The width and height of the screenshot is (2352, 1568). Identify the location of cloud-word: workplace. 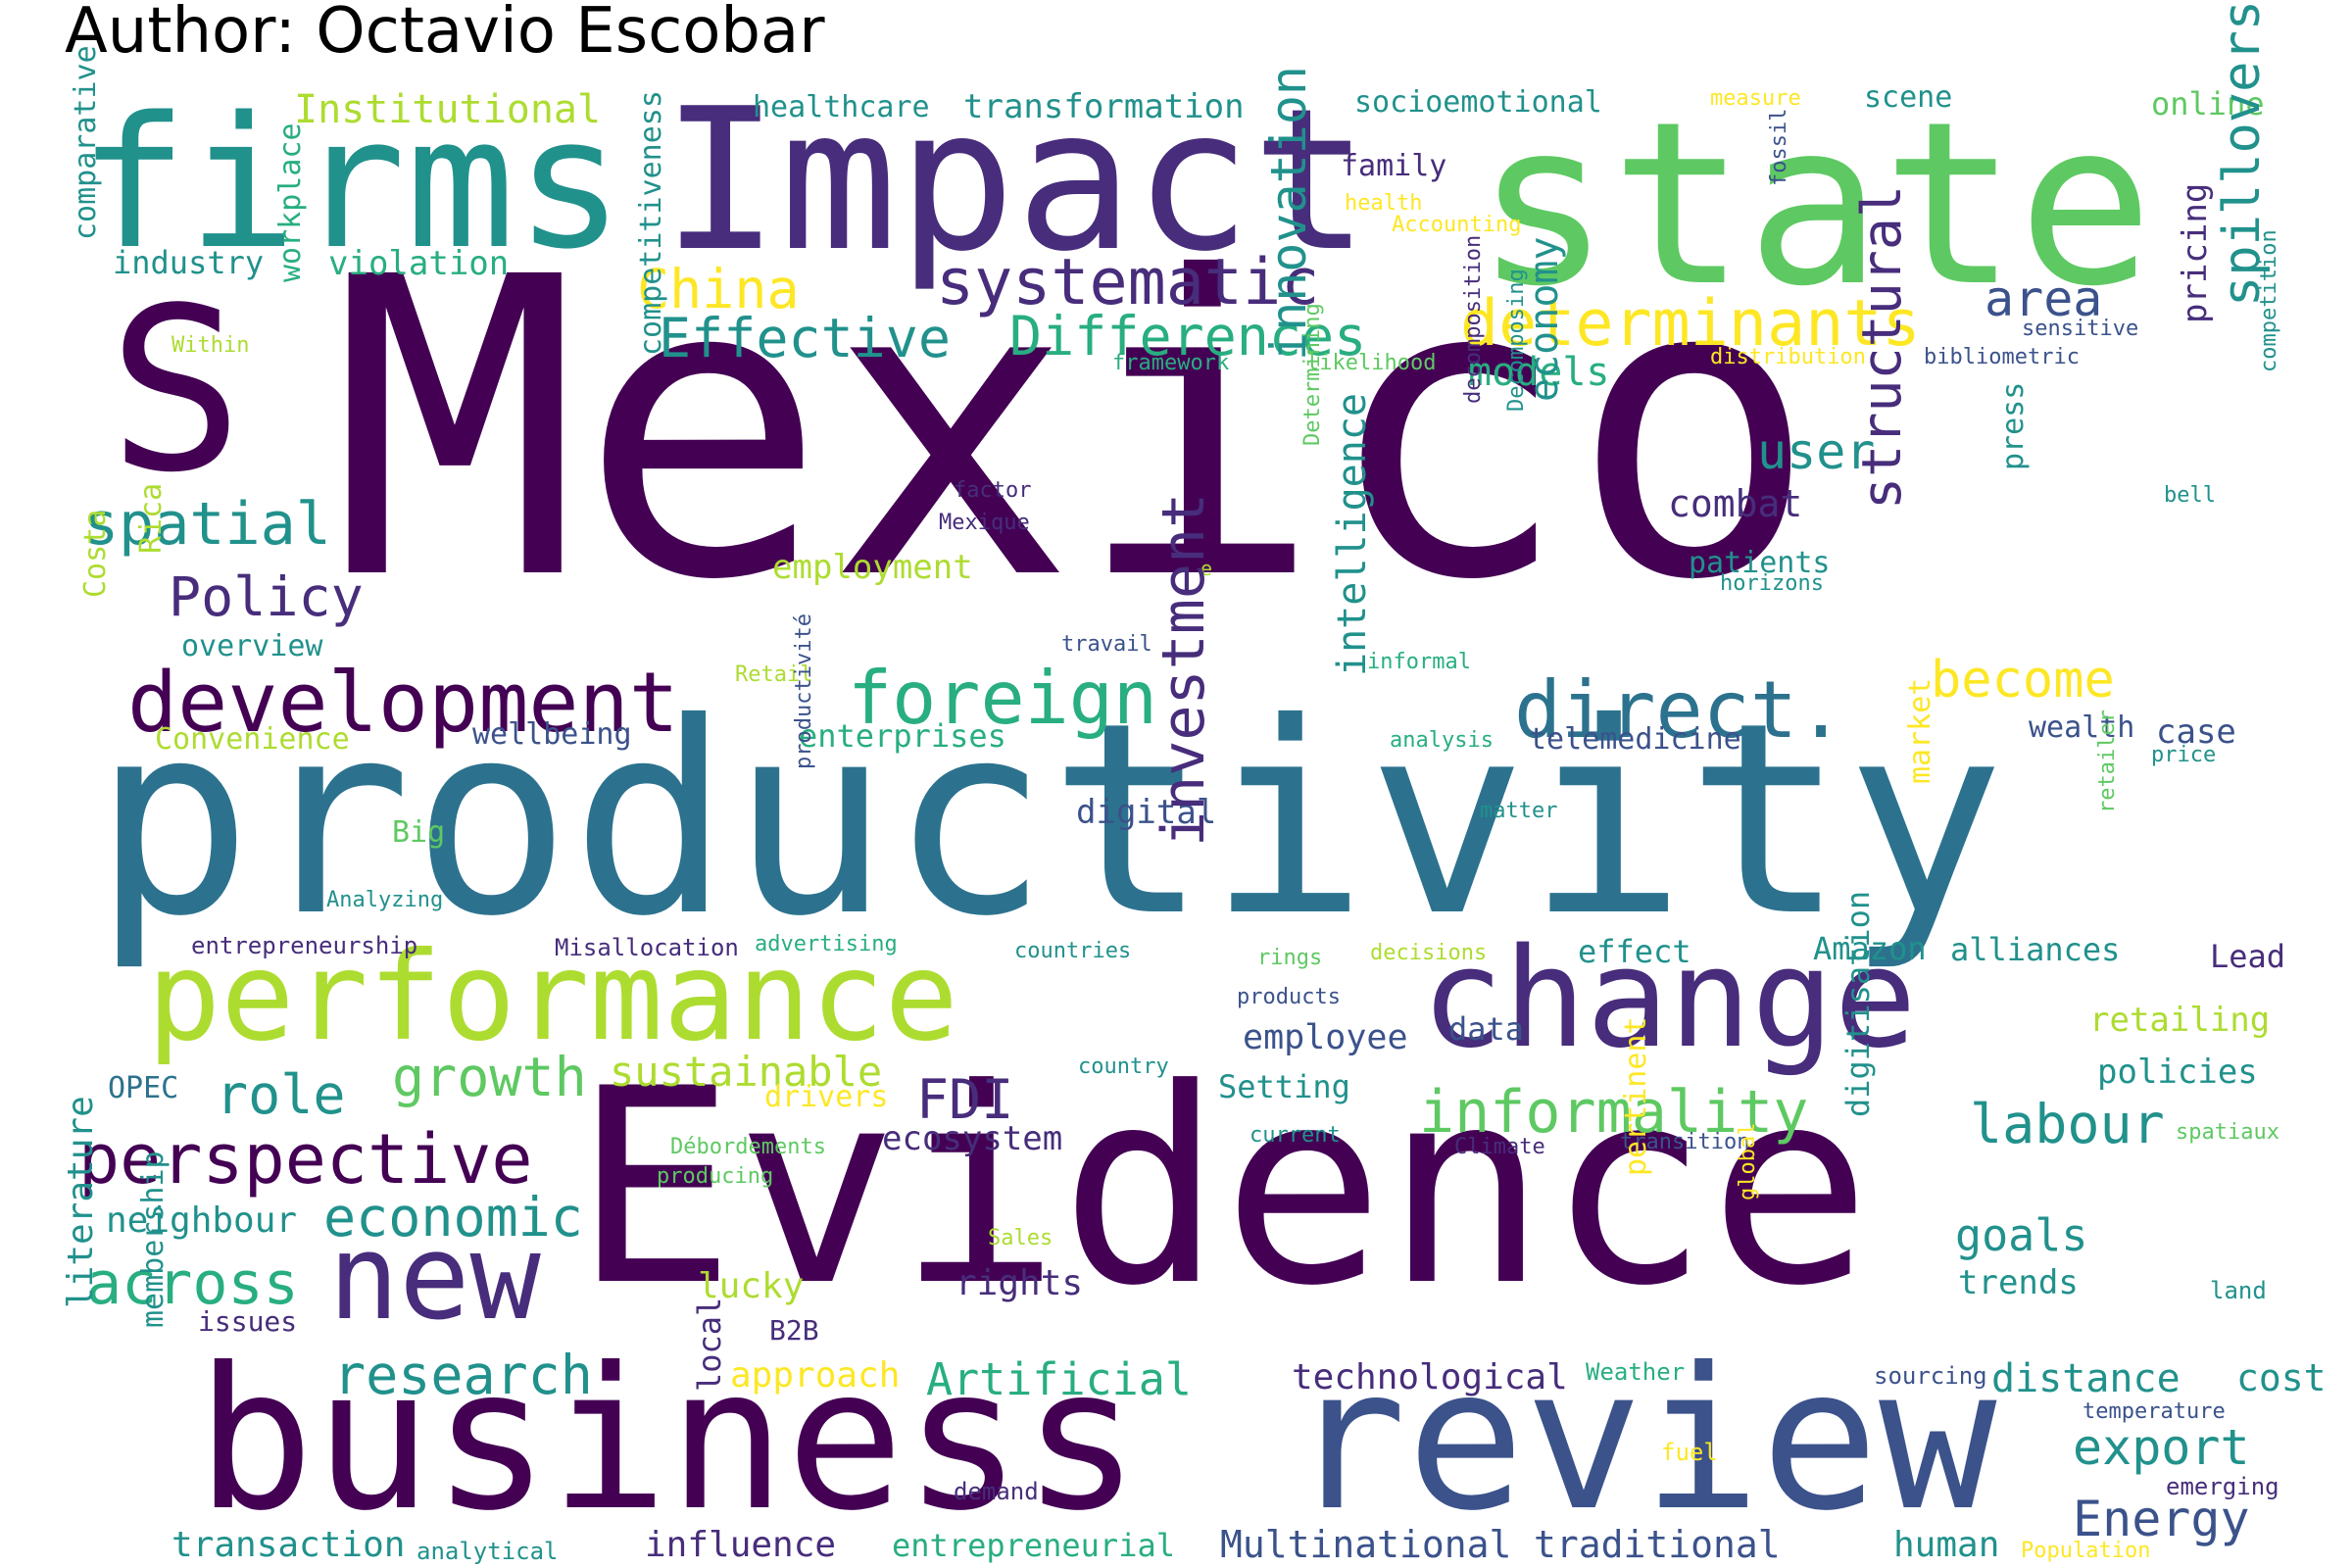
(290, 202).